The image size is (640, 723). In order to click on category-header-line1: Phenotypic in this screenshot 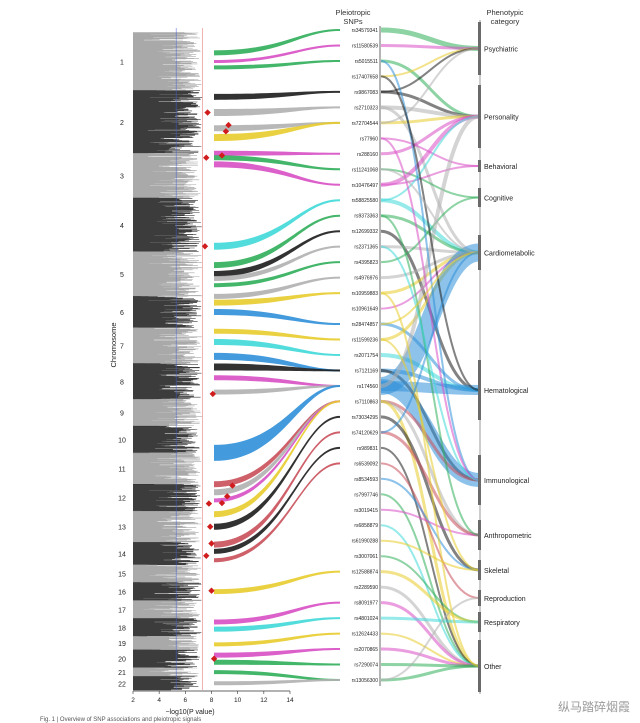, I will do `click(505, 12)`.